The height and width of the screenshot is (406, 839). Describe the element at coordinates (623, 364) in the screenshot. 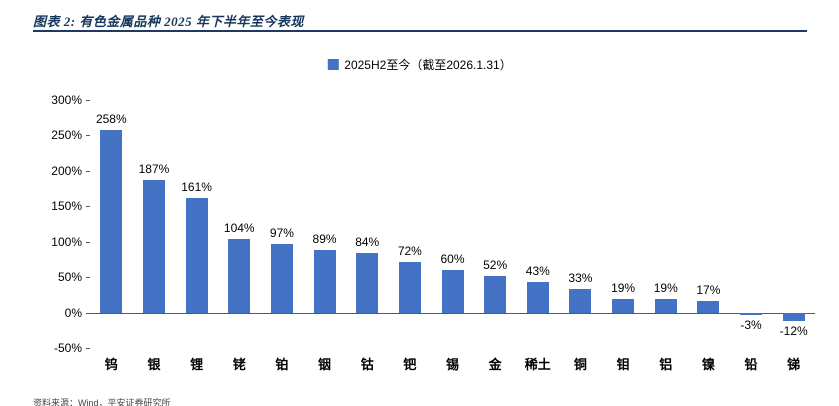

I see `x-axis-category-label: 钼` at that location.